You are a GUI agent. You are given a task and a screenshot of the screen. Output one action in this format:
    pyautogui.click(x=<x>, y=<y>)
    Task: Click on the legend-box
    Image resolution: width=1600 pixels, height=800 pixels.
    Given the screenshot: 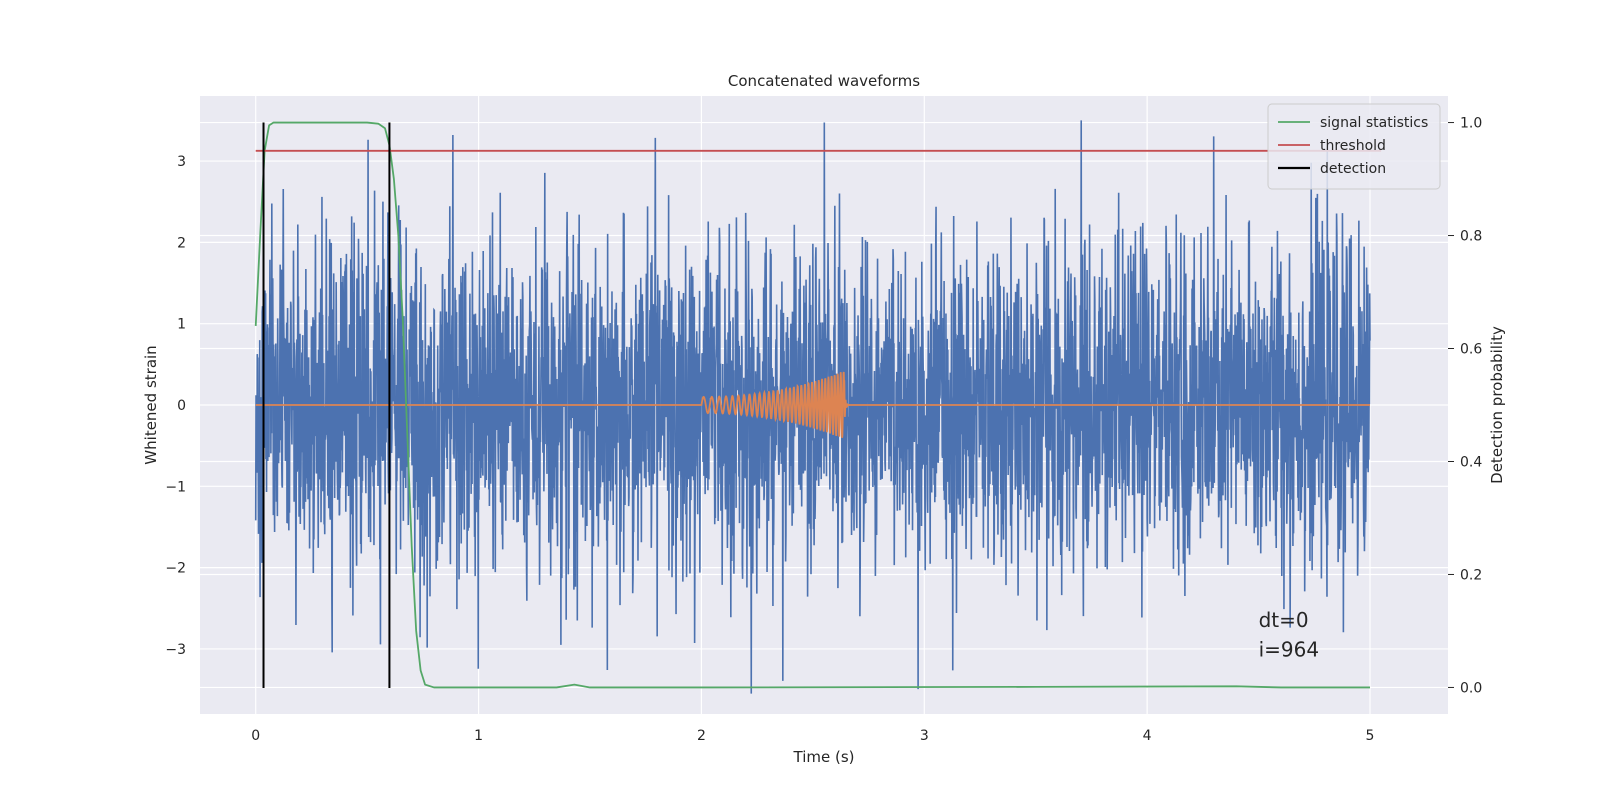 What is the action you would take?
    pyautogui.click(x=1354, y=146)
    